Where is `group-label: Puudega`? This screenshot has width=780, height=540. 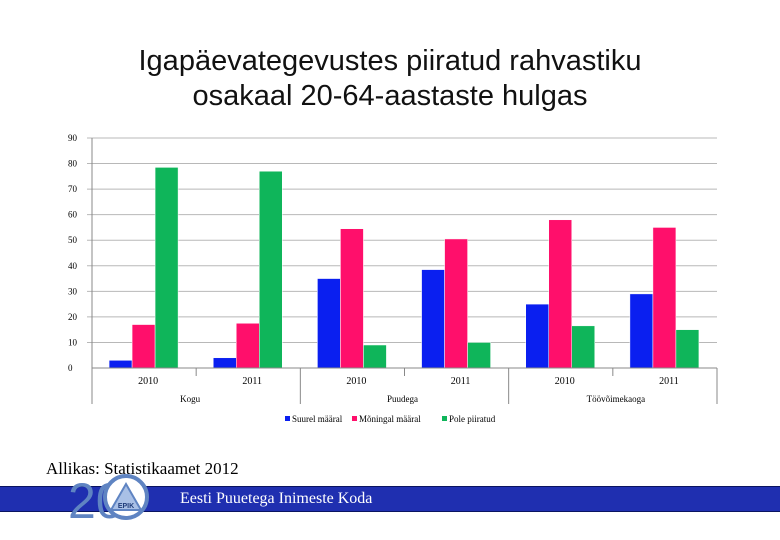
group-label: Puudega is located at coordinates (402, 399).